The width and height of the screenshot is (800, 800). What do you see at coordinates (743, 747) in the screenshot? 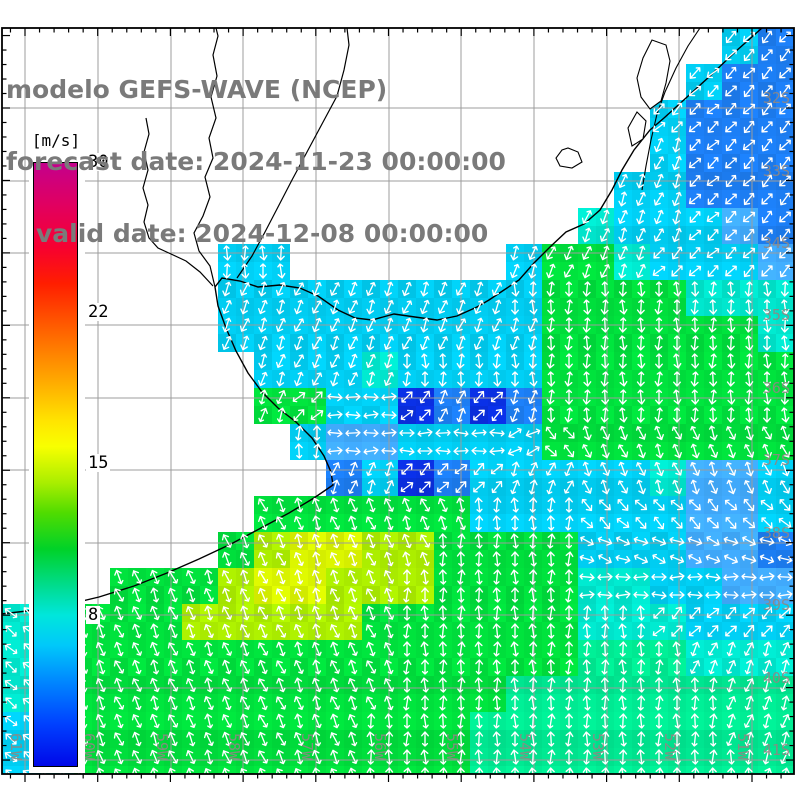
I see `lon-label: 51W` at bounding box center [743, 747].